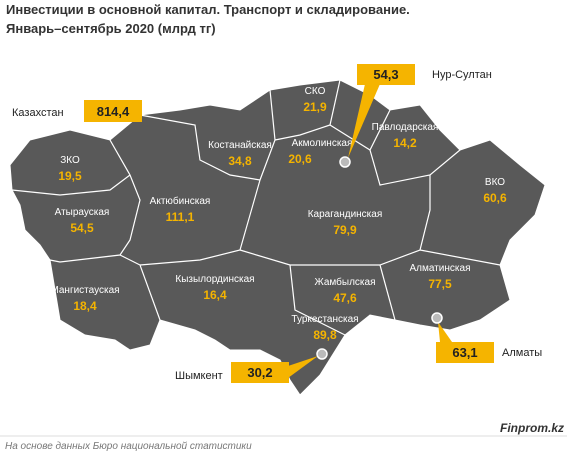 The width and height of the screenshot is (567, 454). I want to click on region-name: Алматинская, so click(440, 268).